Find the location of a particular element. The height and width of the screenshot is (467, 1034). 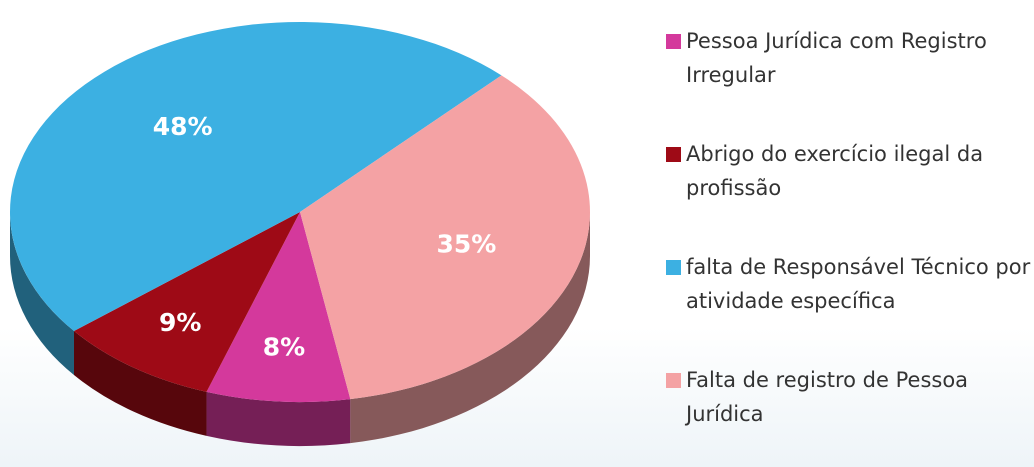

data-label: 8% is located at coordinates (284, 346).